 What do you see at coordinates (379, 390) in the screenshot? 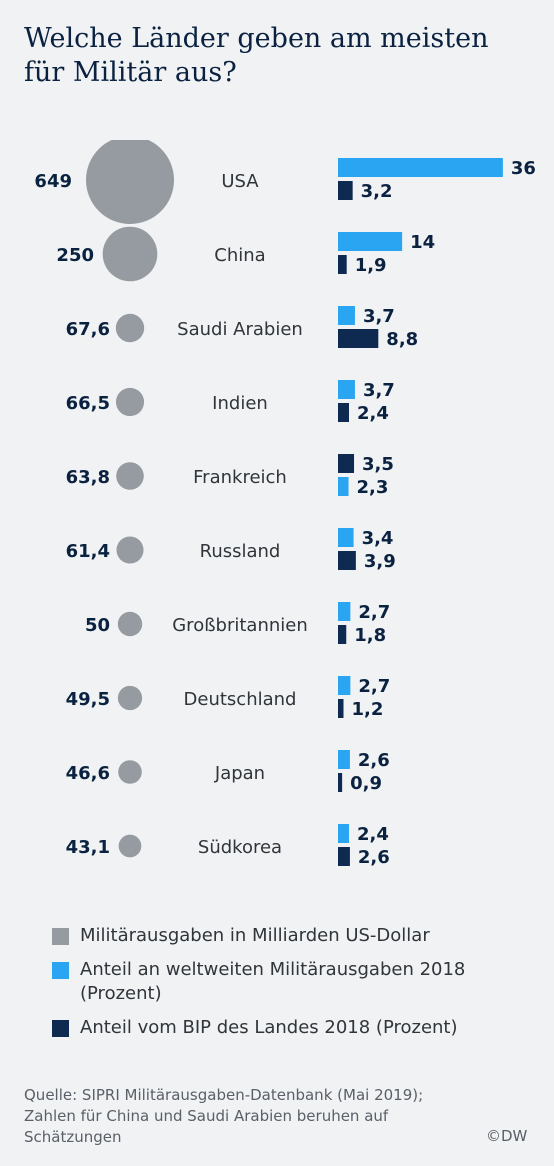
I see `bar-label-world-indien: 3,7` at bounding box center [379, 390].